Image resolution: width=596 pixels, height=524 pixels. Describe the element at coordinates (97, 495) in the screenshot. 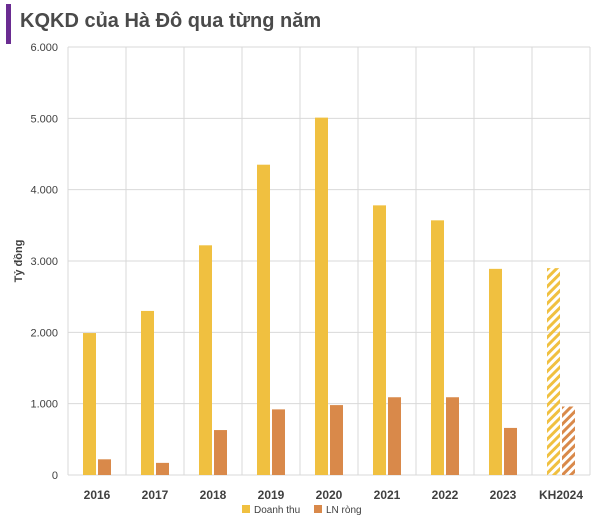

I see `x-tick-label: 2016` at that location.